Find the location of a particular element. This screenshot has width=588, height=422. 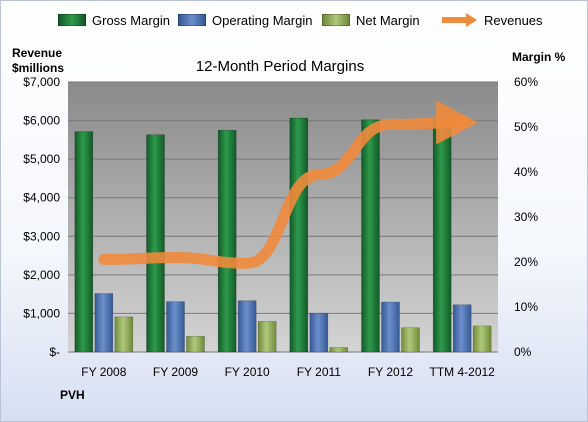

legend-label-operating: Operating Margin is located at coordinates (262, 20).